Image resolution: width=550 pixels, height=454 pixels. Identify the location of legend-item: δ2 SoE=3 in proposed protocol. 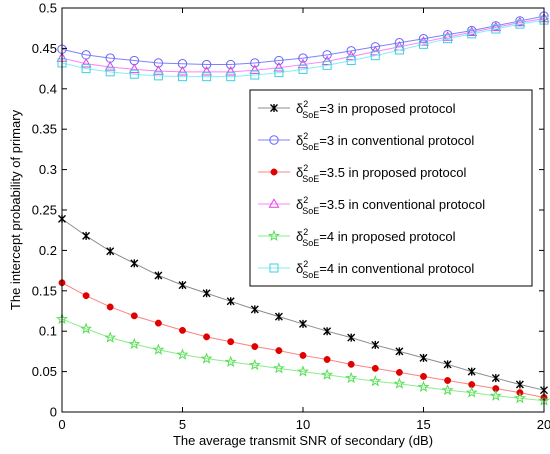
(357, 109).